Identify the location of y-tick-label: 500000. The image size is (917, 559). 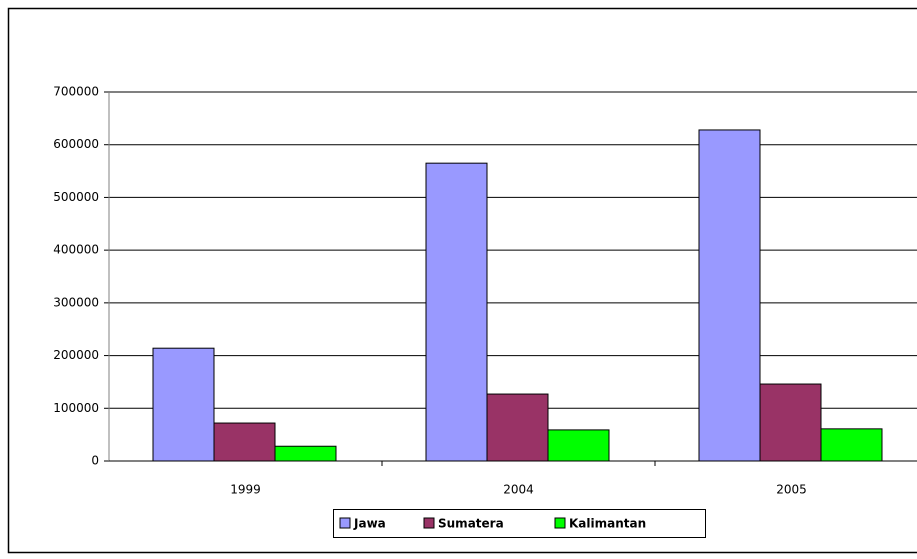
(76, 197).